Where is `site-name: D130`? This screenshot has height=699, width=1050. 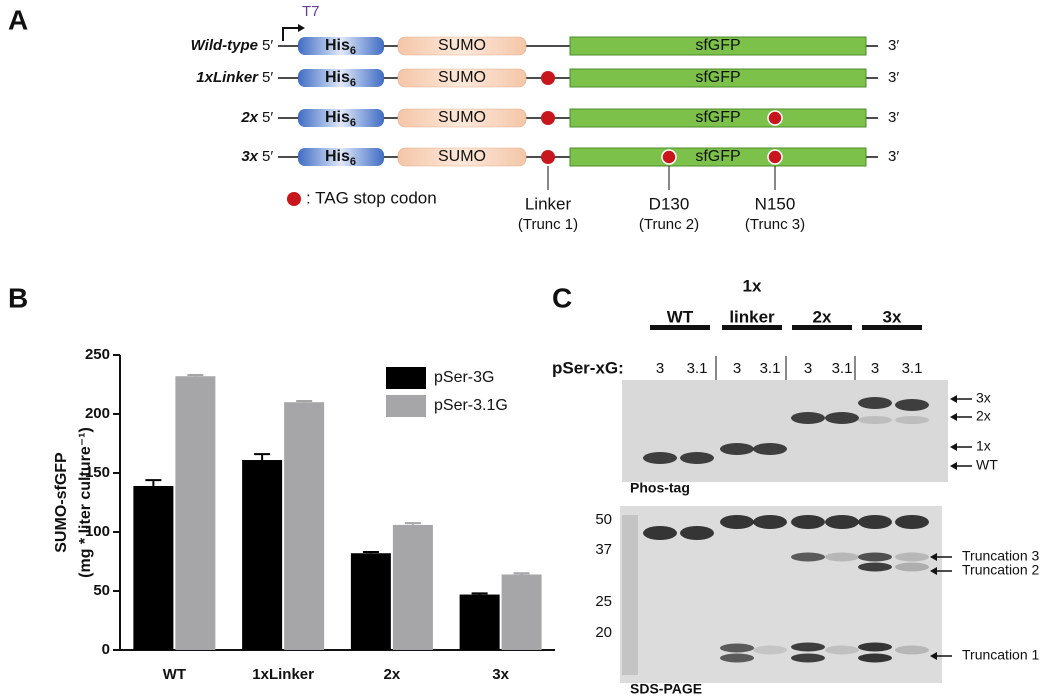
site-name: D130 is located at coordinates (669, 203).